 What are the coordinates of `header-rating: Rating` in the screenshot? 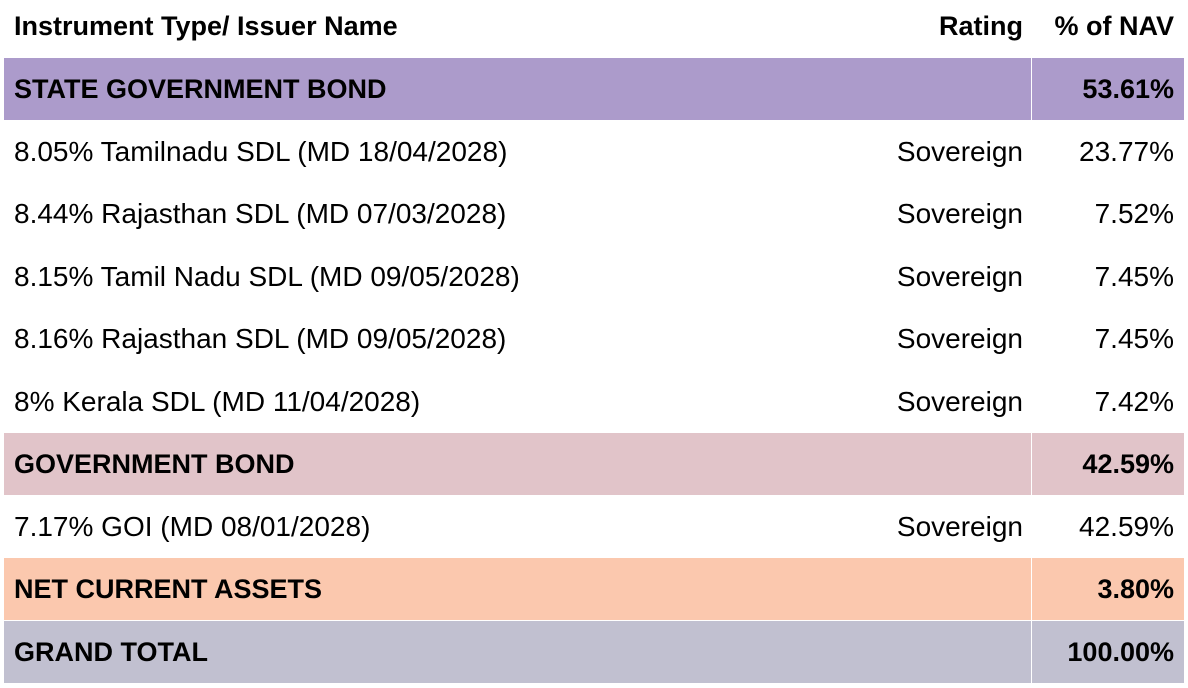 It's located at (981, 25).